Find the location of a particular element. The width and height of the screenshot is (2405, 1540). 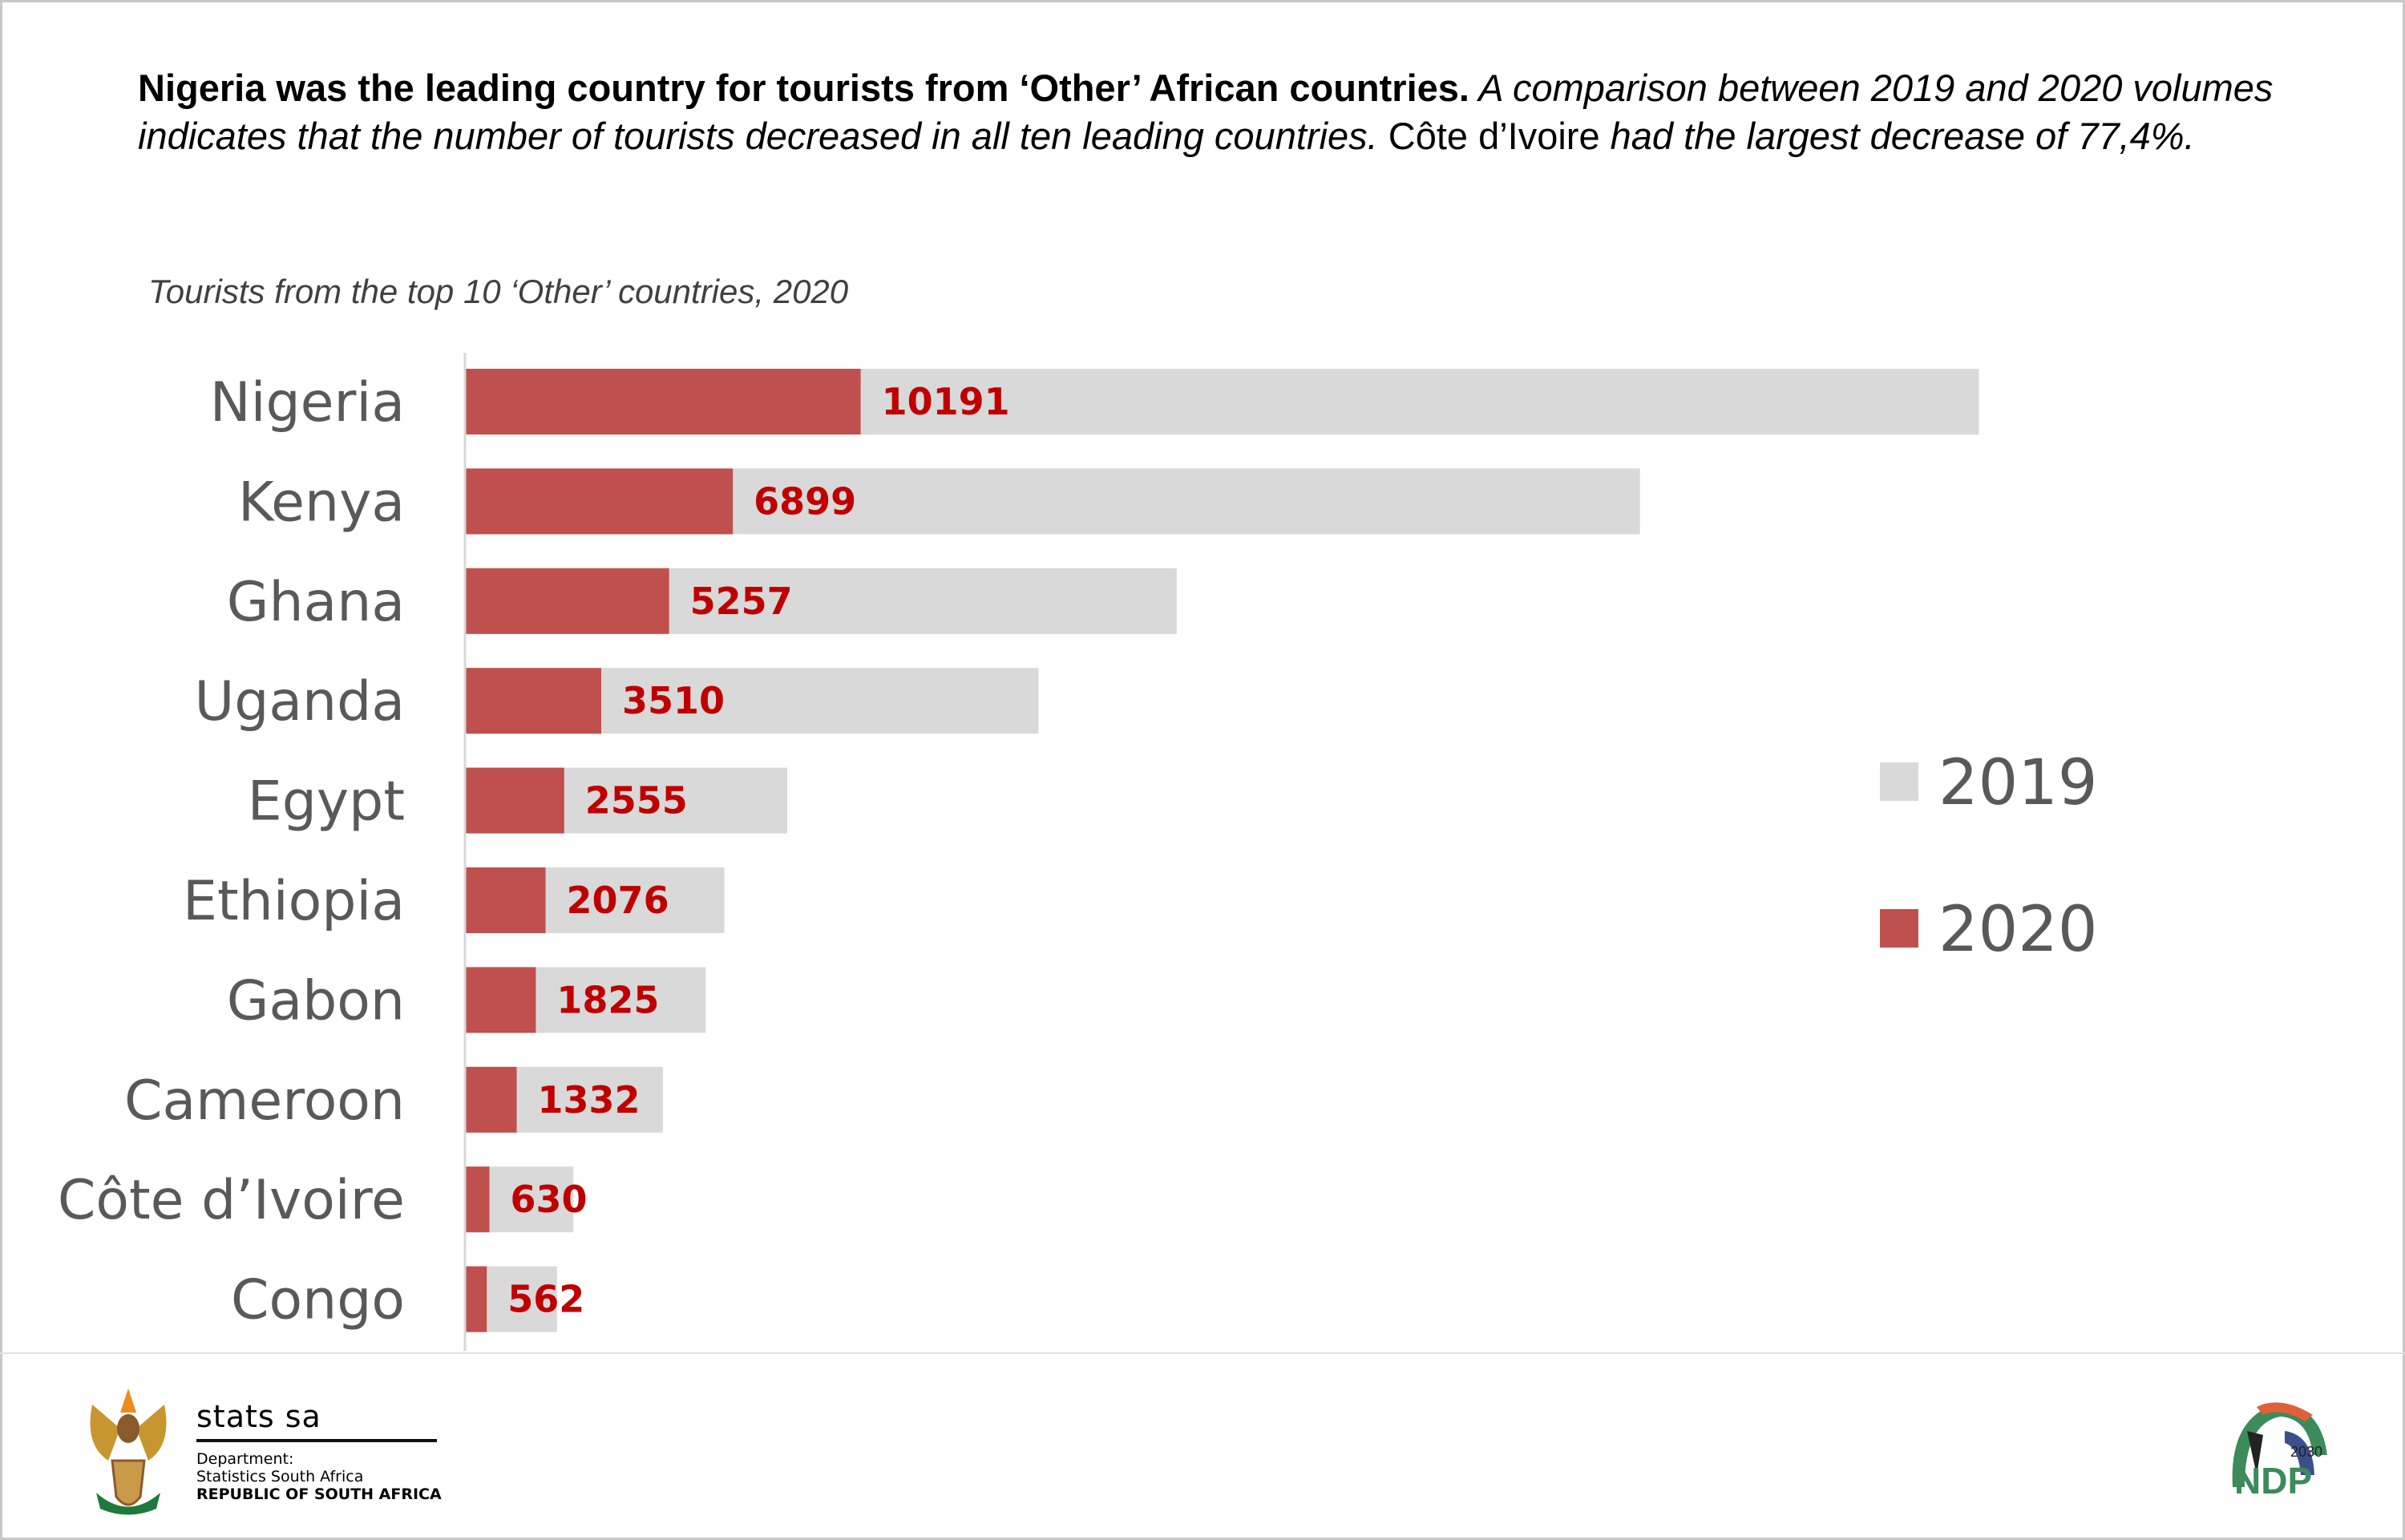

footer-divider is located at coordinates (1202, 1353).